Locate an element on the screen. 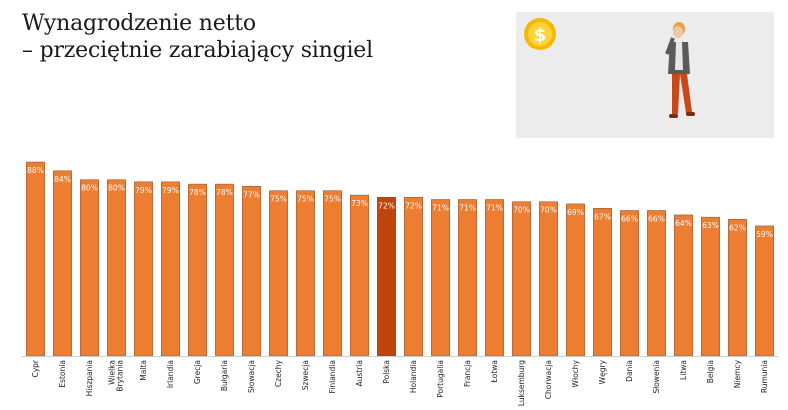  category-tick-label: Portugalia is located at coordinates (440, 379).